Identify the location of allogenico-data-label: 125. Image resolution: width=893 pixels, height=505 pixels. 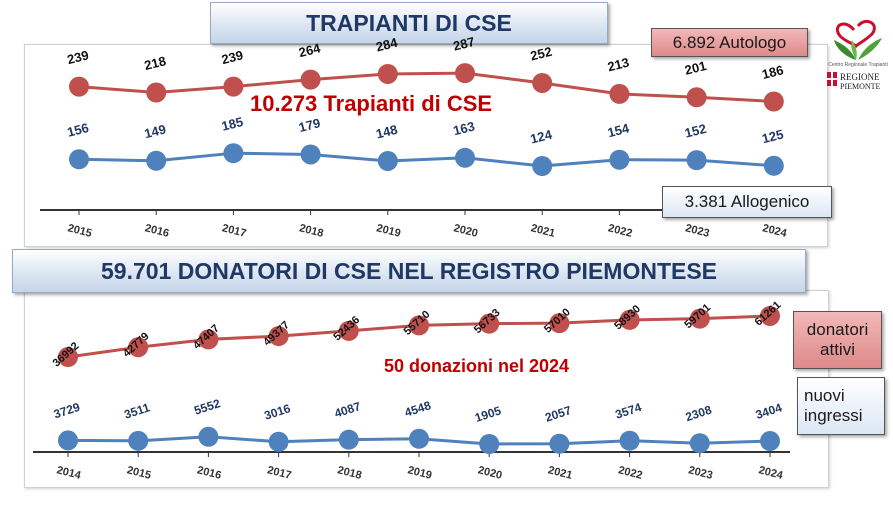
(772, 137).